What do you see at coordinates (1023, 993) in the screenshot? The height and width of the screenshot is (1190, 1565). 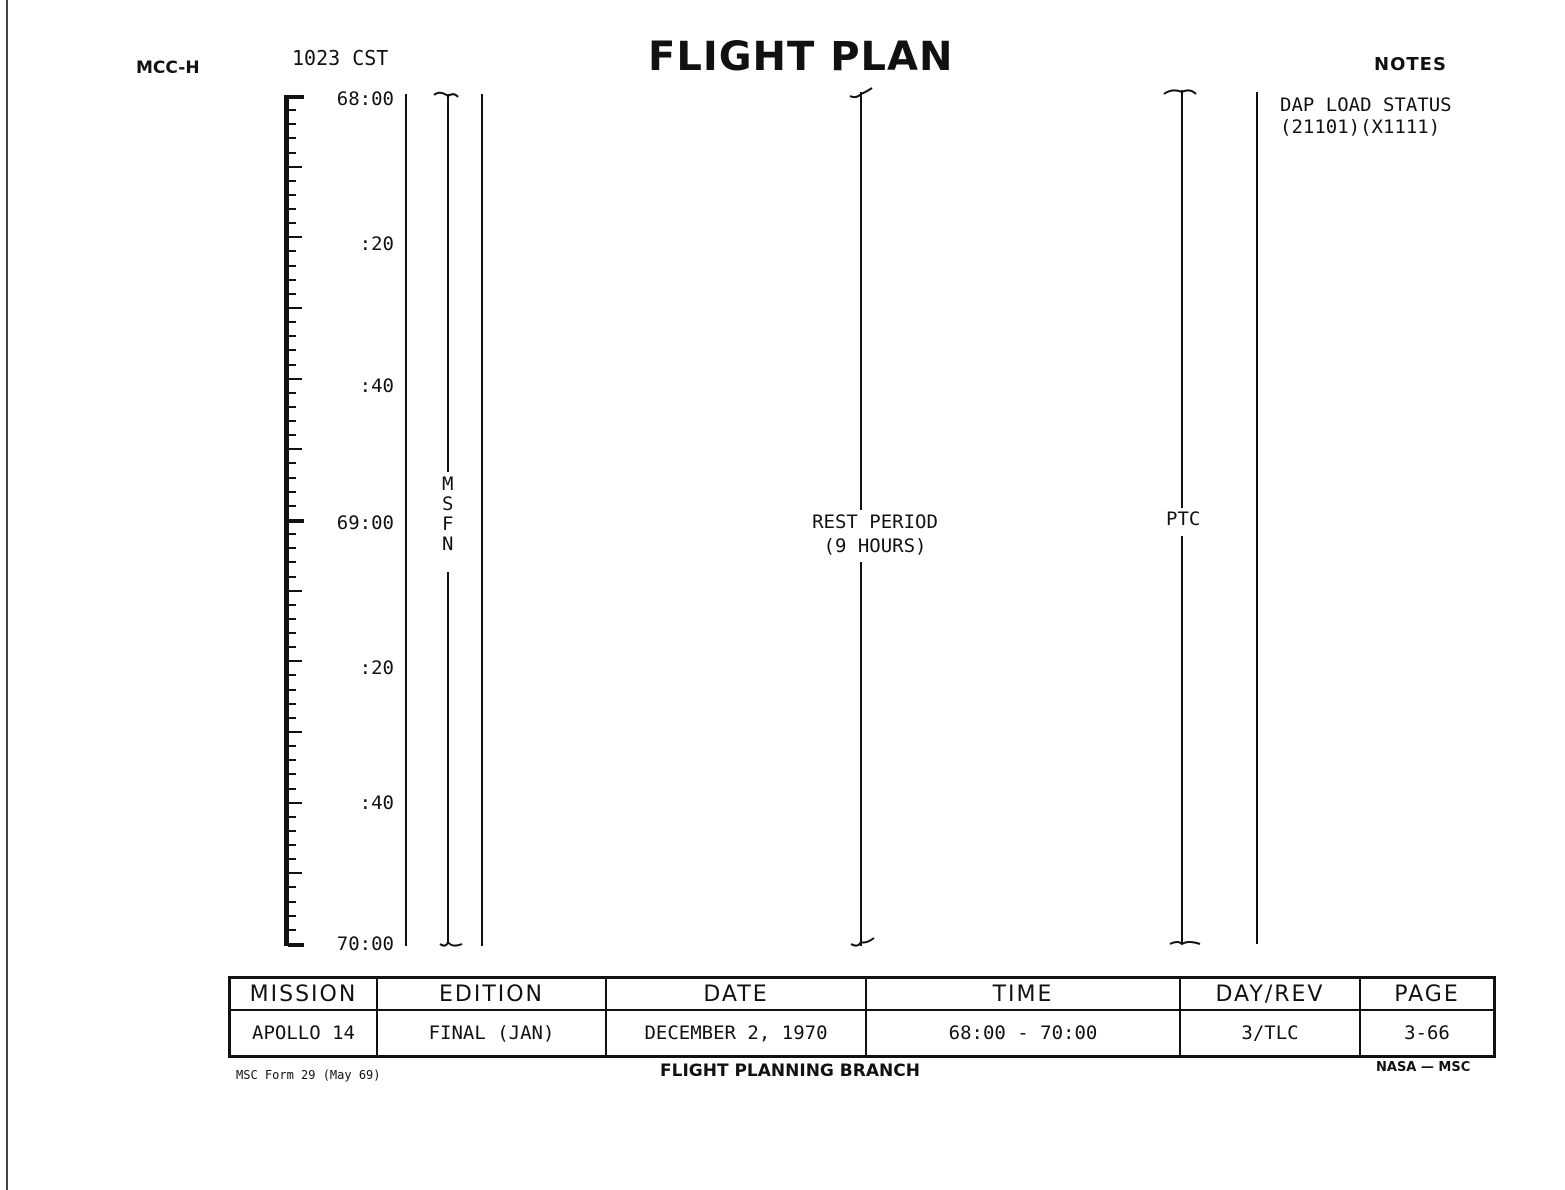 I see `header-time: TIME` at bounding box center [1023, 993].